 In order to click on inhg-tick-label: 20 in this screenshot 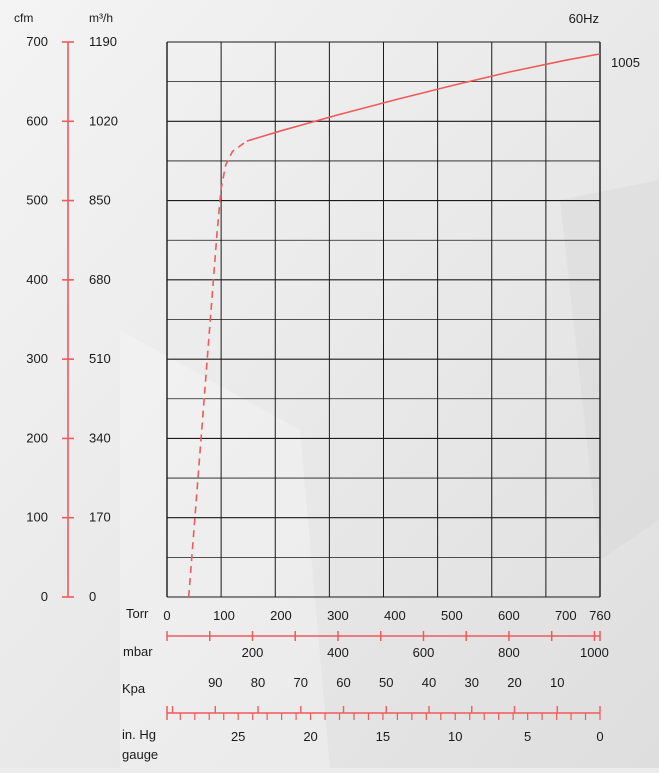, I will do `click(310, 736)`.